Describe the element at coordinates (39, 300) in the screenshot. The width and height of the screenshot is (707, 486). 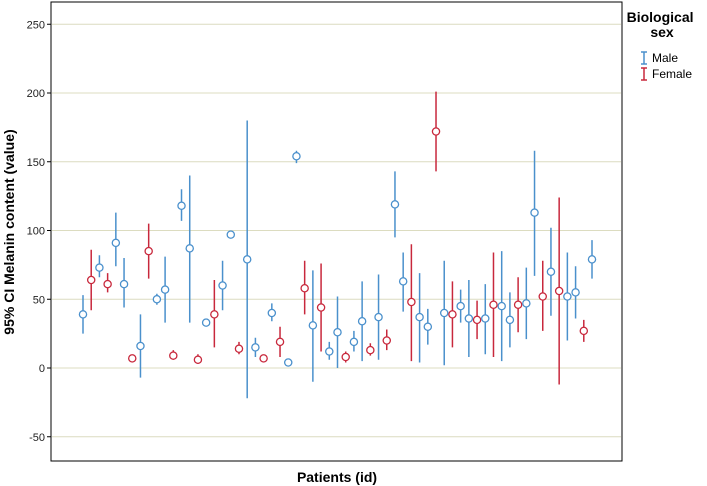
I see `y-tick-label: 50` at that location.